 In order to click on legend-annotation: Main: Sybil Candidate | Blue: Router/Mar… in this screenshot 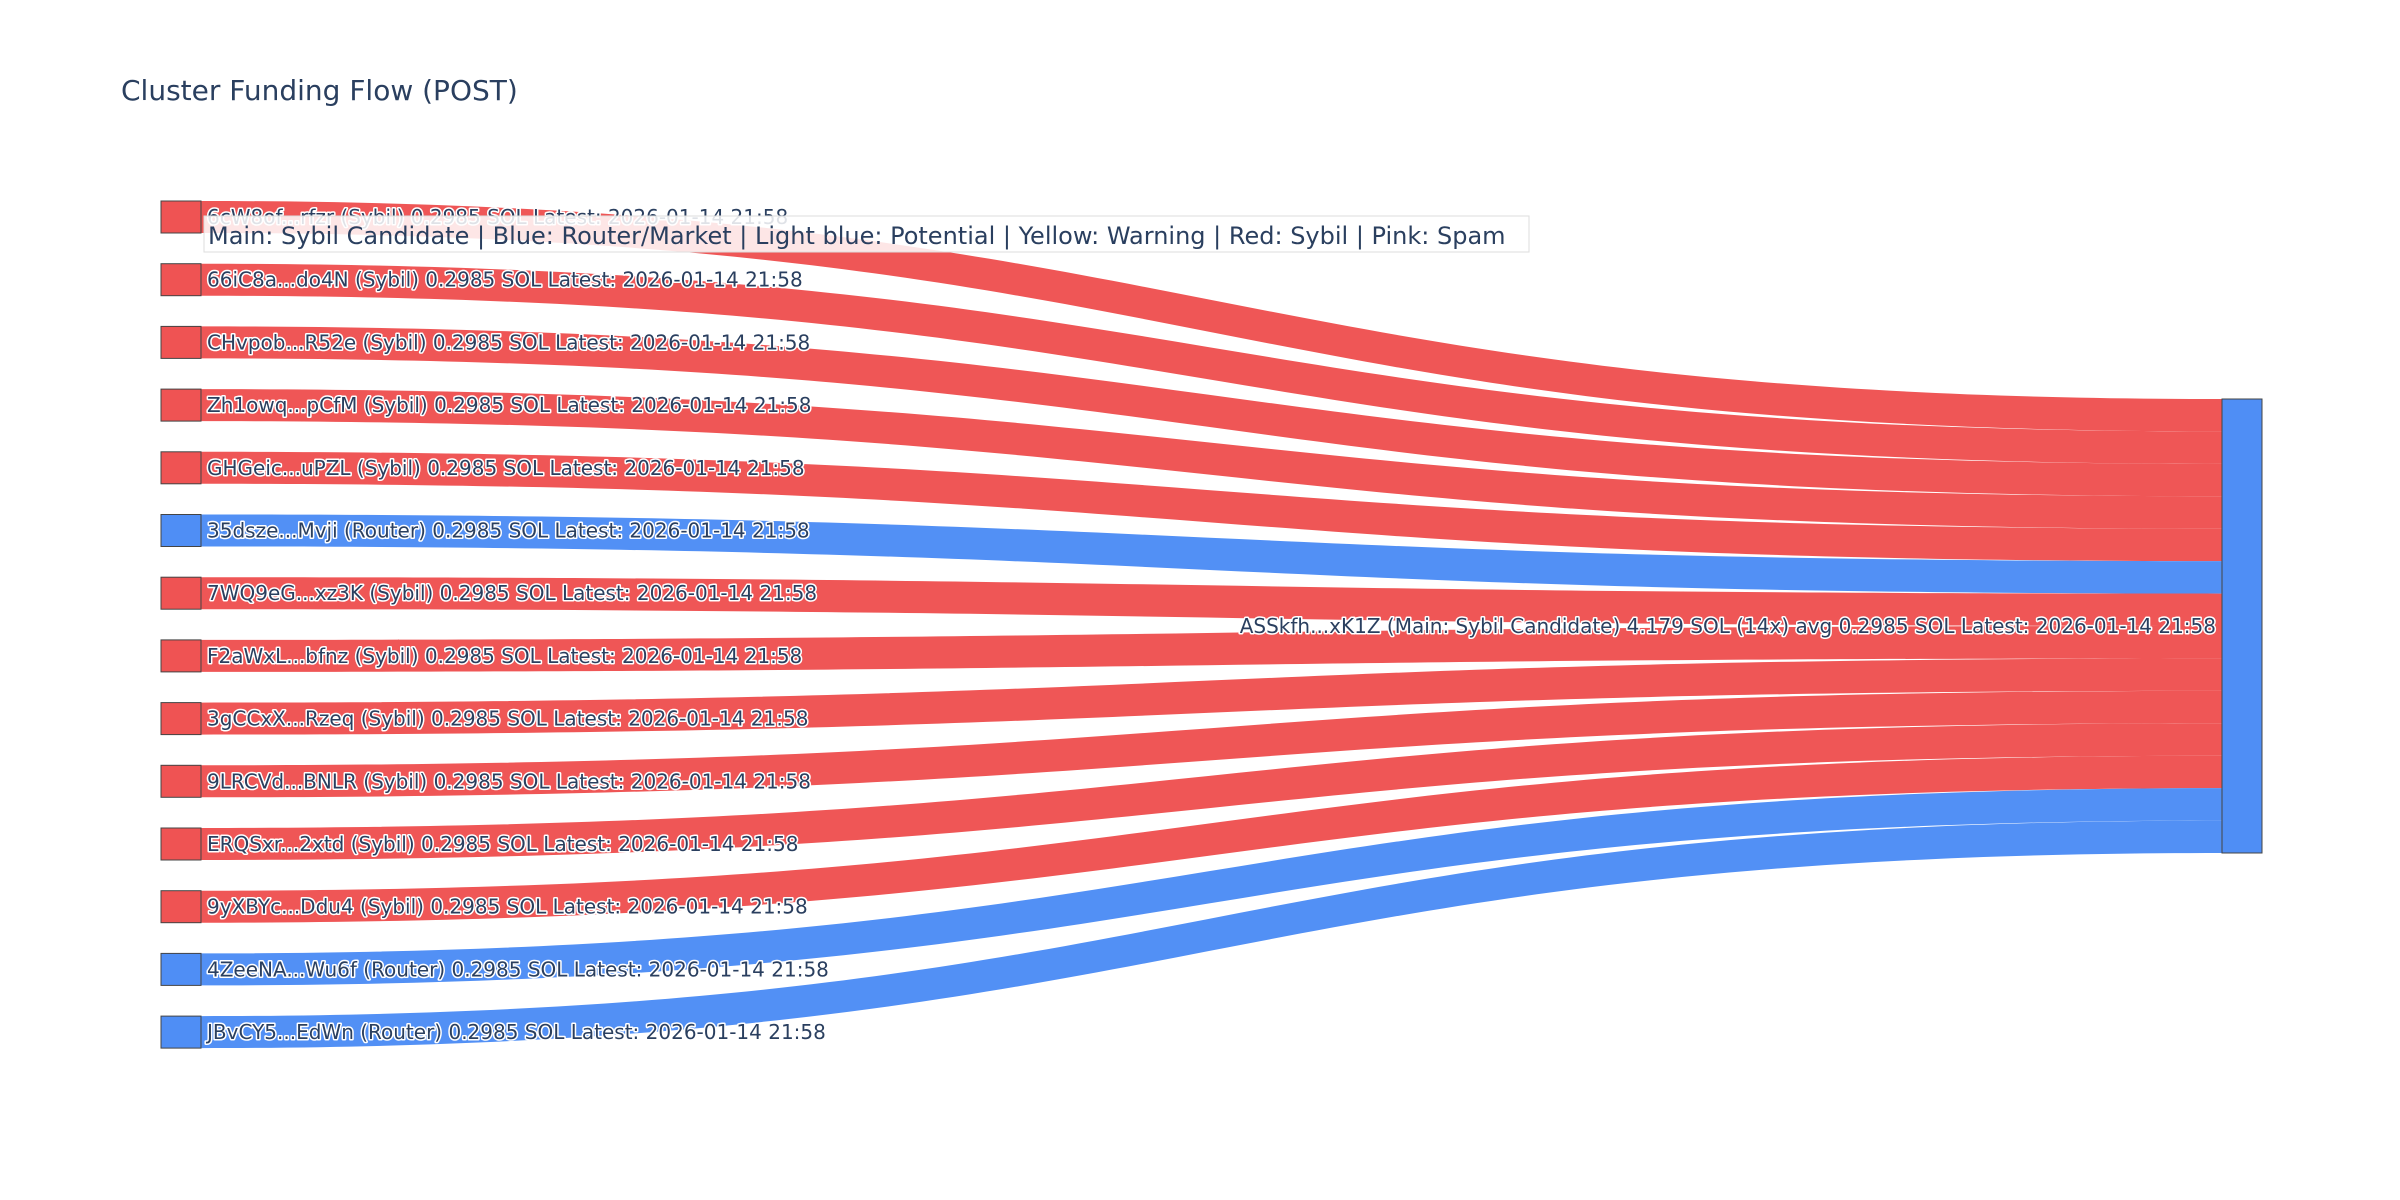, I will do `click(866, 234)`.